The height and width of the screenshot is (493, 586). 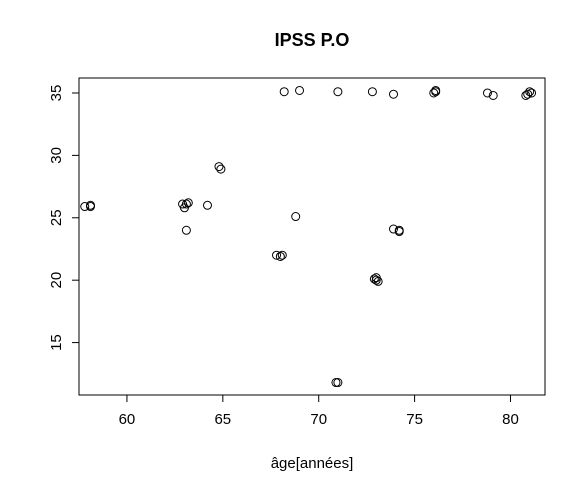 What do you see at coordinates (56, 217) in the screenshot?
I see `y-tick-label: 25` at bounding box center [56, 217].